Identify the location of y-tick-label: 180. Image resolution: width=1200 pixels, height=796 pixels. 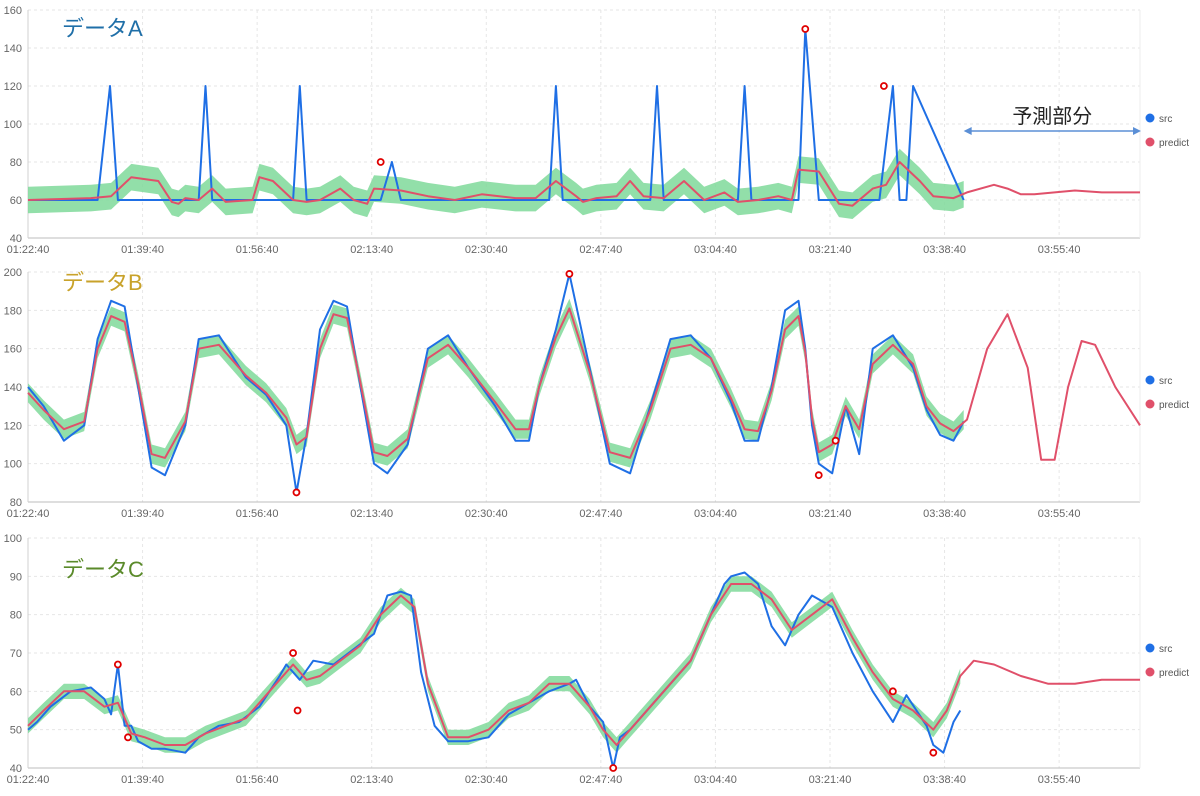
(13, 311).